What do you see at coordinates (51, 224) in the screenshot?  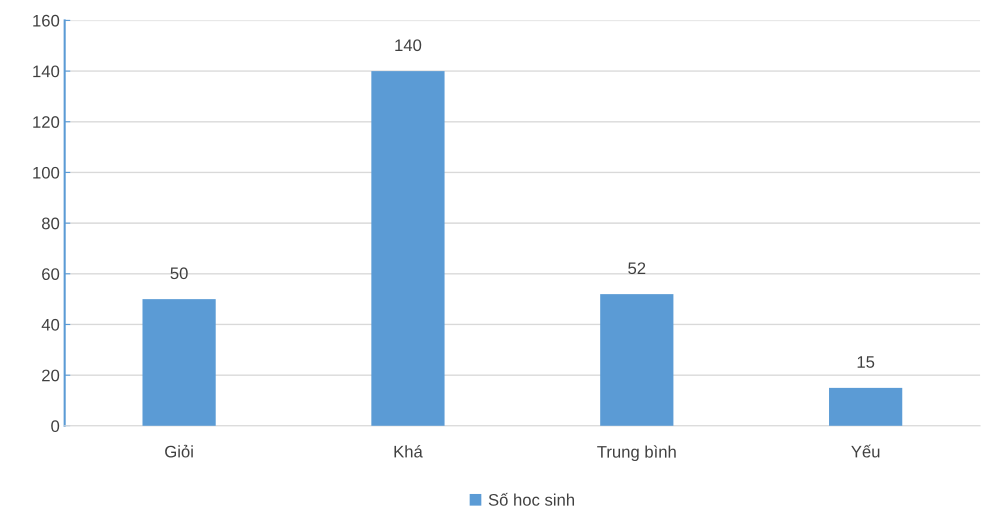 I see `y-tick-label: 80` at bounding box center [51, 224].